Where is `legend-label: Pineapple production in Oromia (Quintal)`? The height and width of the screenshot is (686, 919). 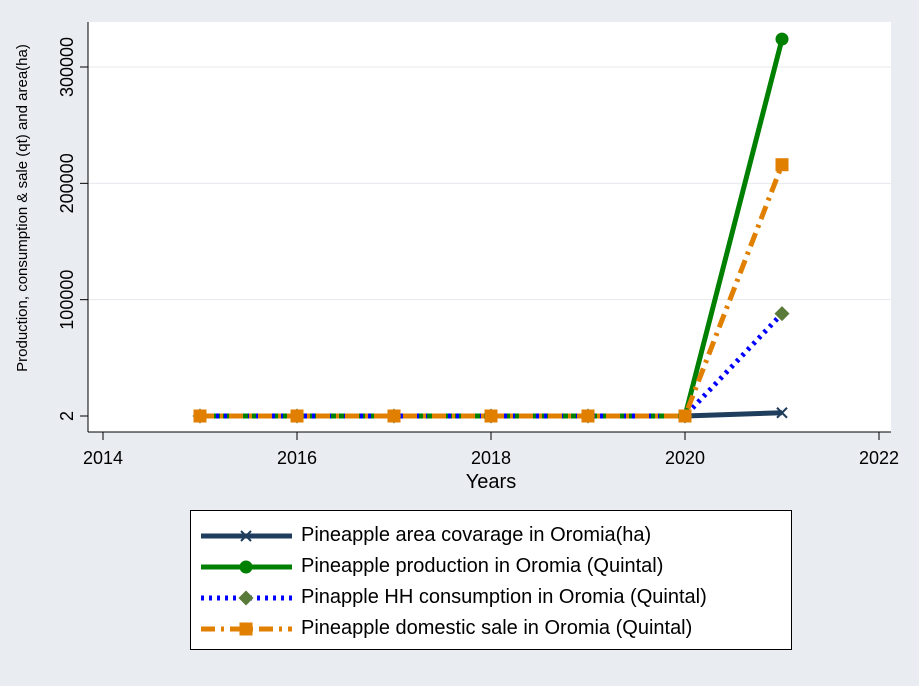 legend-label: Pineapple production in Oromia (Quintal) is located at coordinates (482, 566).